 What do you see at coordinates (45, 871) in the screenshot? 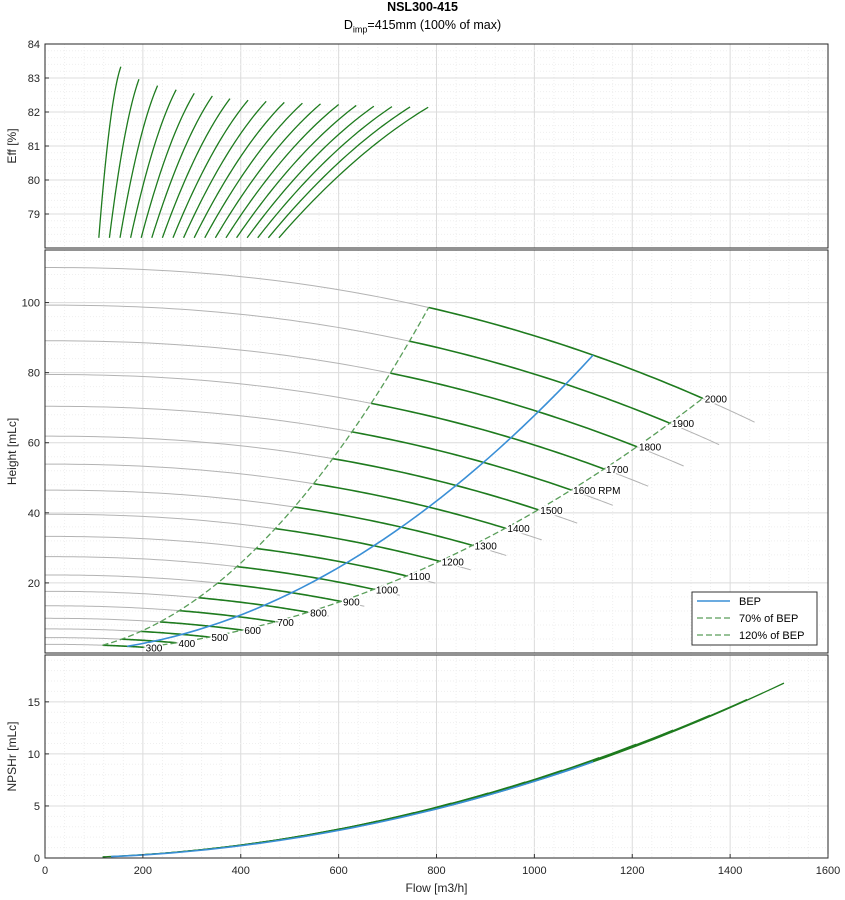
I see `x-tick-label: 0` at bounding box center [45, 871].